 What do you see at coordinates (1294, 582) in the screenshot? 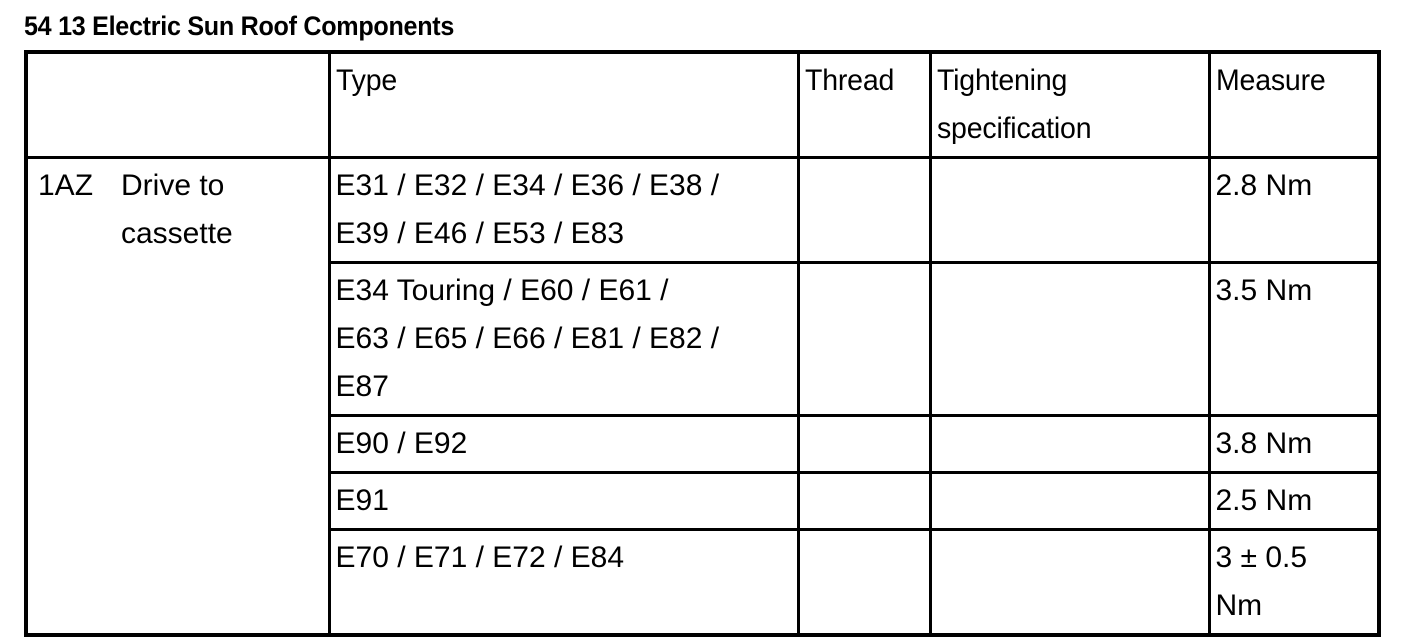
I see `measure-cell: 3 ± 0.5 Nm` at bounding box center [1294, 582].